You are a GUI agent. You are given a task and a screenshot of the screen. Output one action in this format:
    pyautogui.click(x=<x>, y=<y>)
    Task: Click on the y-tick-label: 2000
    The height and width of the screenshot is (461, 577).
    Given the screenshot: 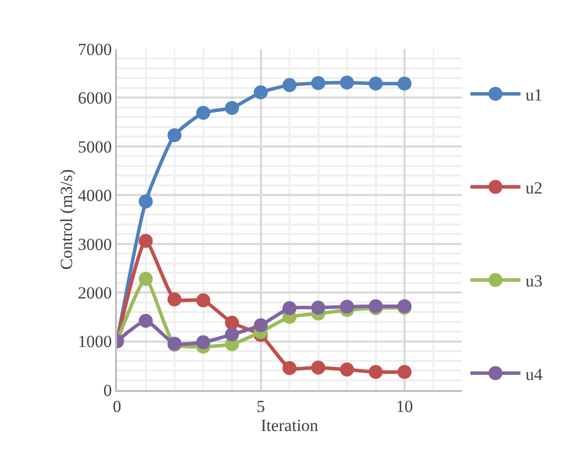 What is the action you would take?
    pyautogui.click(x=95, y=293)
    